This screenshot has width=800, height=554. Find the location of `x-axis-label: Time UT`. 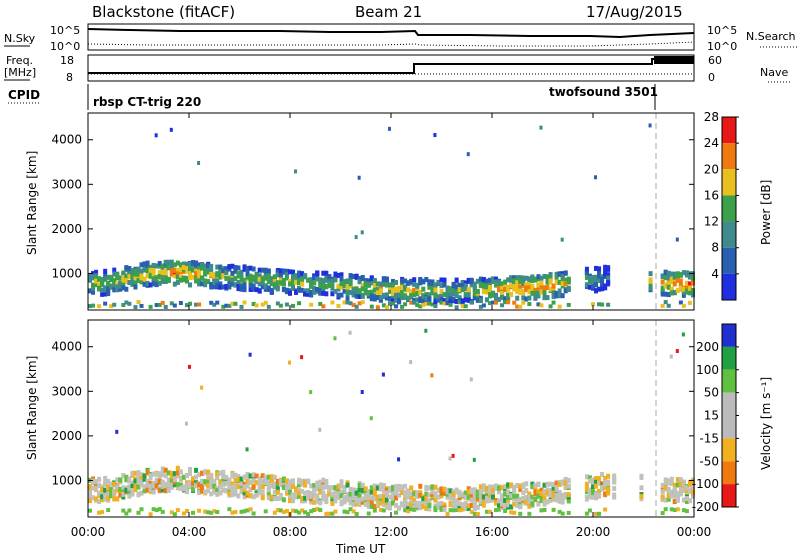

x-axis-label: Time UT is located at coordinates (360, 548).